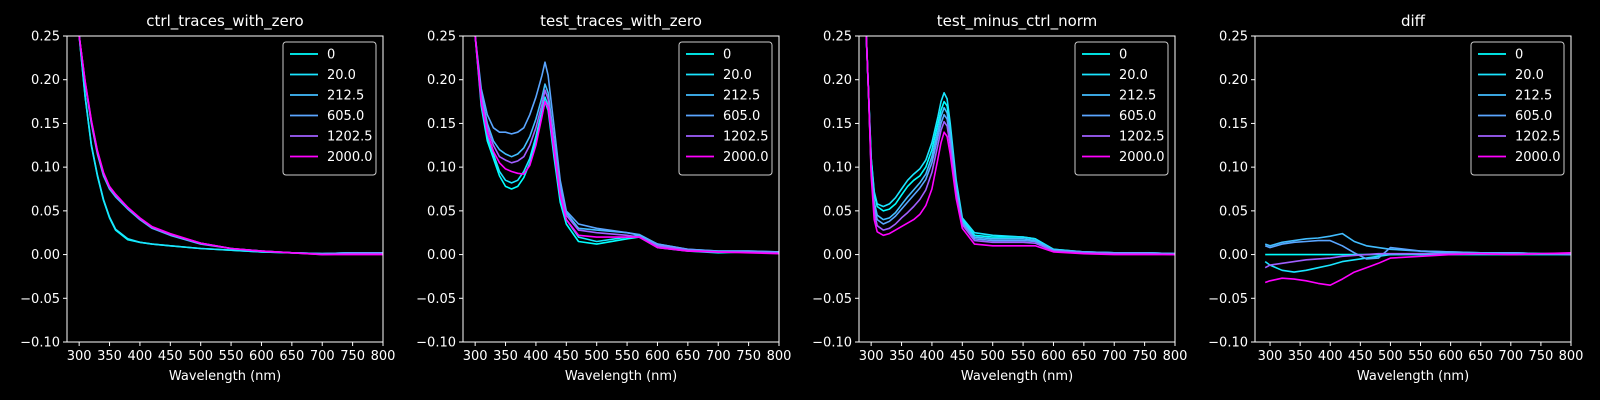 This screenshot has width=1600, height=400. I want to click on series-line-605.0, so click(626, 144).